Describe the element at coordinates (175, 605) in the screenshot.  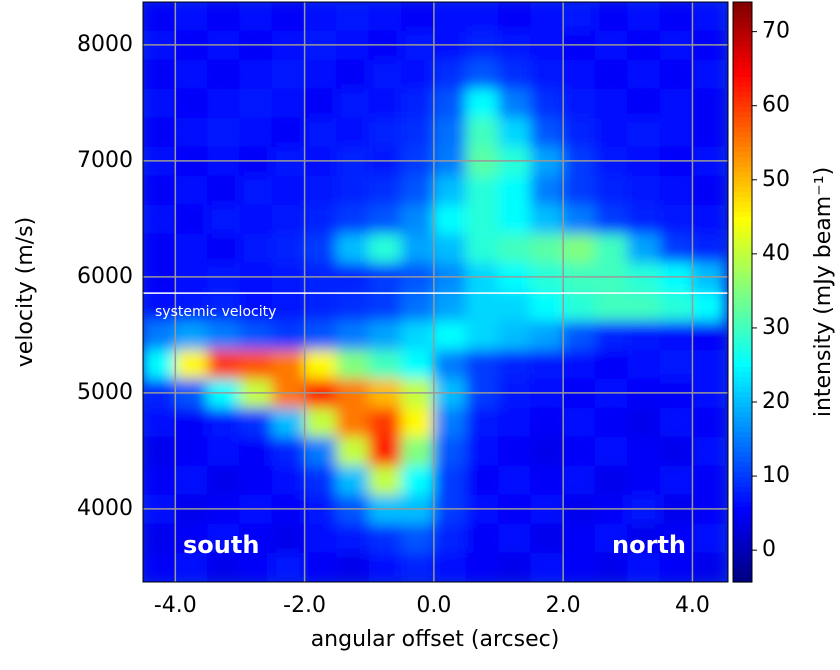
I see `x-tick-label: -4.0` at that location.